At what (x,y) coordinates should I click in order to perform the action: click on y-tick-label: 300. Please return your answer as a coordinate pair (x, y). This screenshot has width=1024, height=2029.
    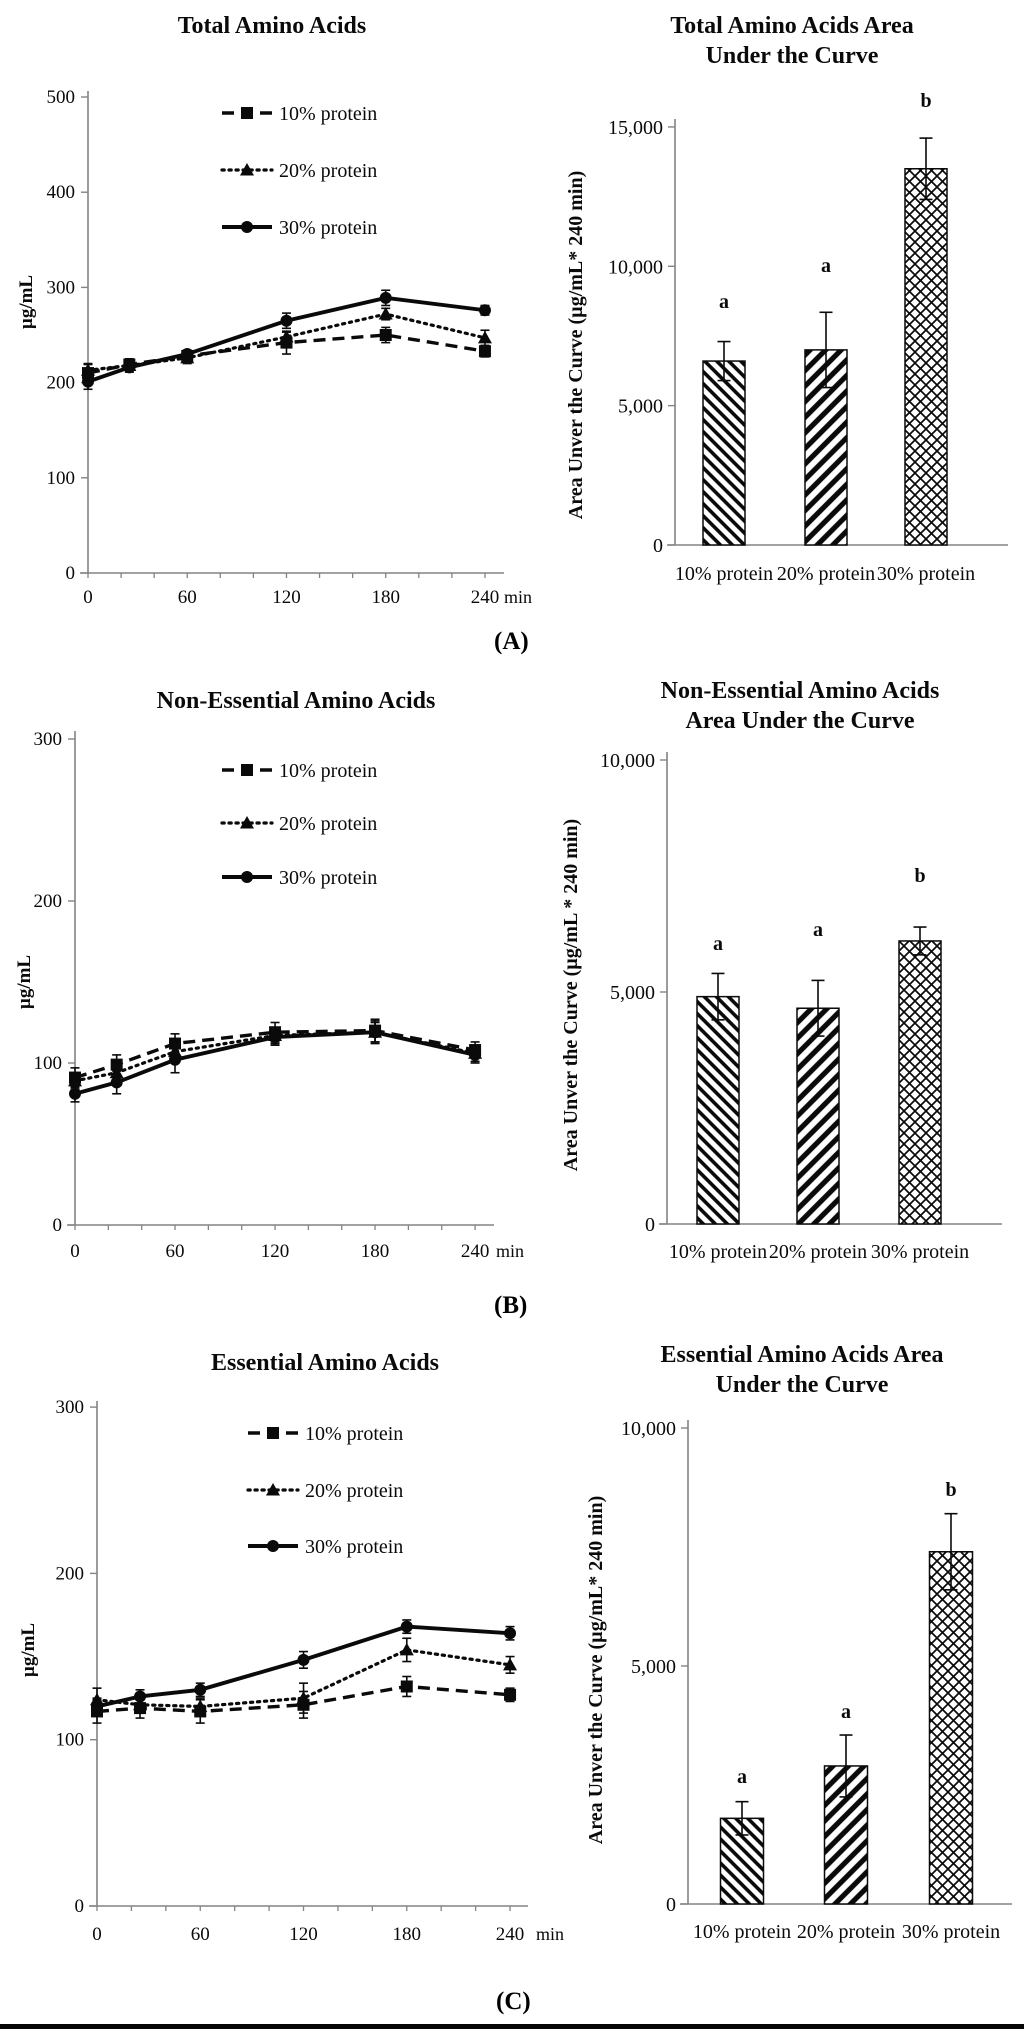
    Looking at the image, I should click on (61, 287).